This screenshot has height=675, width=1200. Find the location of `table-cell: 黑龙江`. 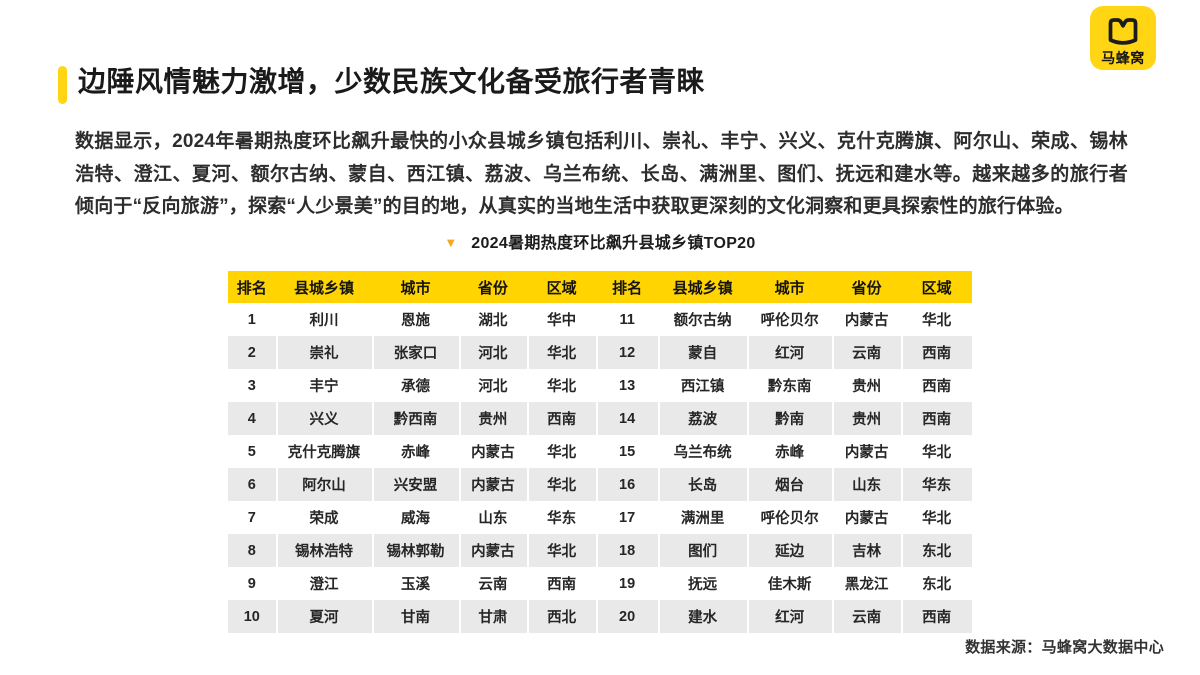

table-cell: 黑龙江 is located at coordinates (866, 585).